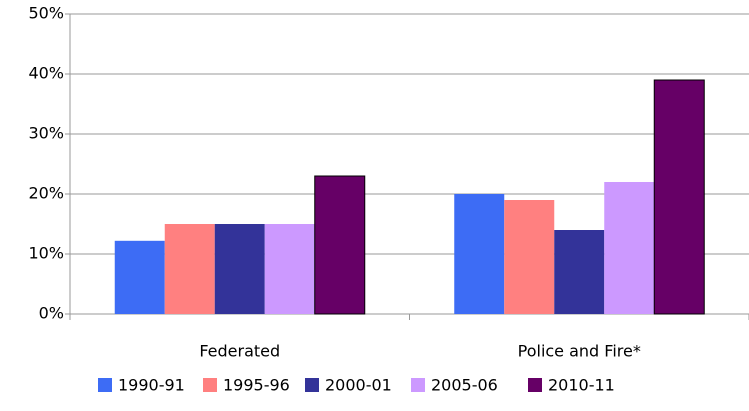 Image resolution: width=749 pixels, height=411 pixels. Describe the element at coordinates (46, 13) in the screenshot. I see `y-tick-label: 50%` at that location.